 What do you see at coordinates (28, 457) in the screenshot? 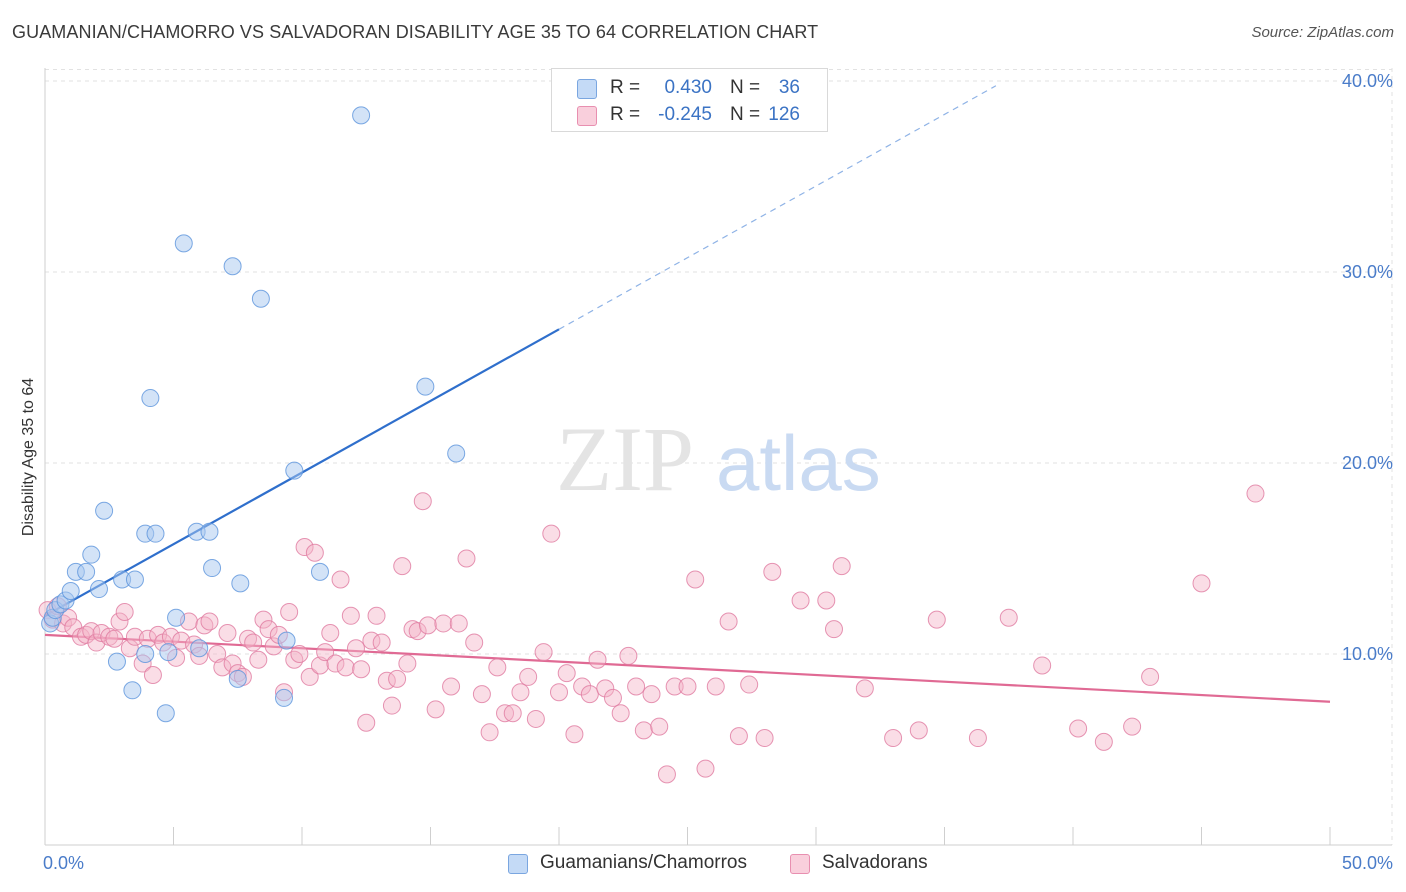
I see `y-axis-label: Disability Age 35 to 64` at bounding box center [28, 457].